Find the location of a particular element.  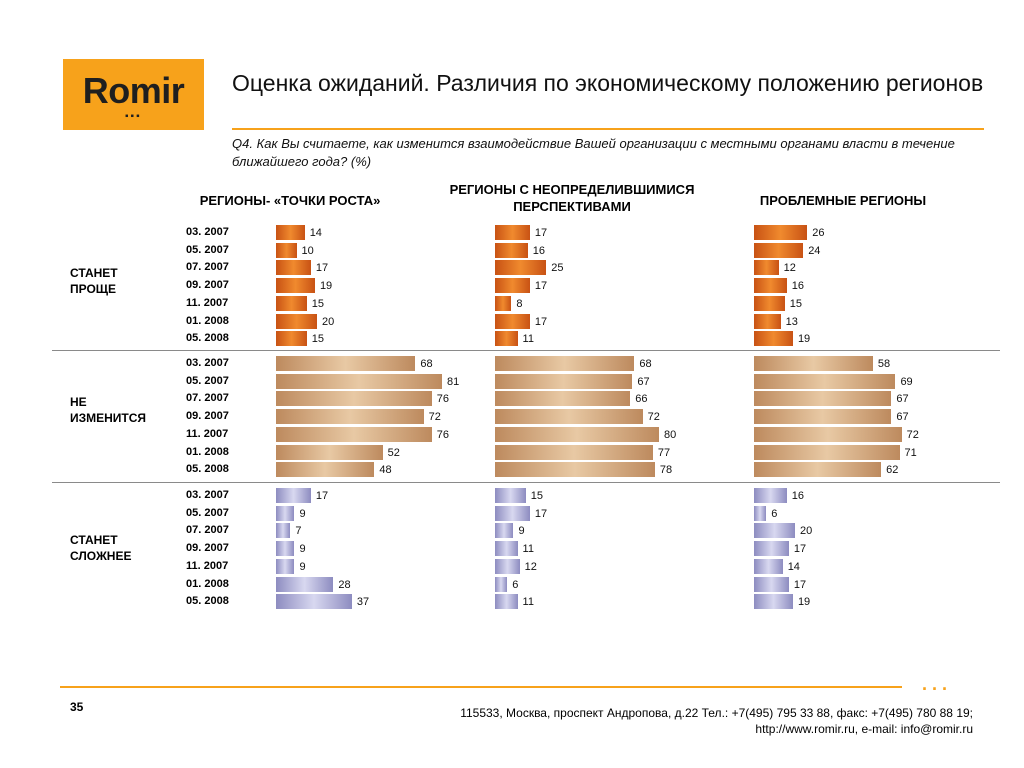

bar-value-label: 25 is located at coordinates (557, 268).